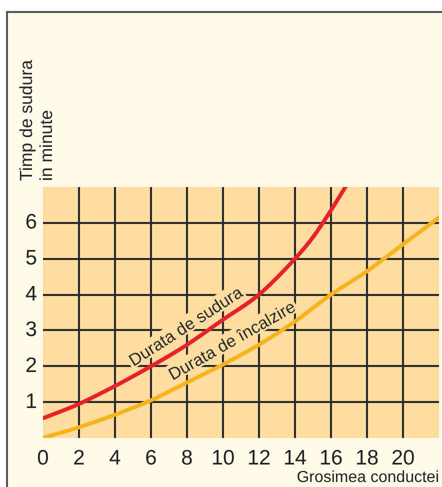 Image resolution: width=442 pixels, height=487 pixels. I want to click on x-tick-label: 14, so click(295, 458).